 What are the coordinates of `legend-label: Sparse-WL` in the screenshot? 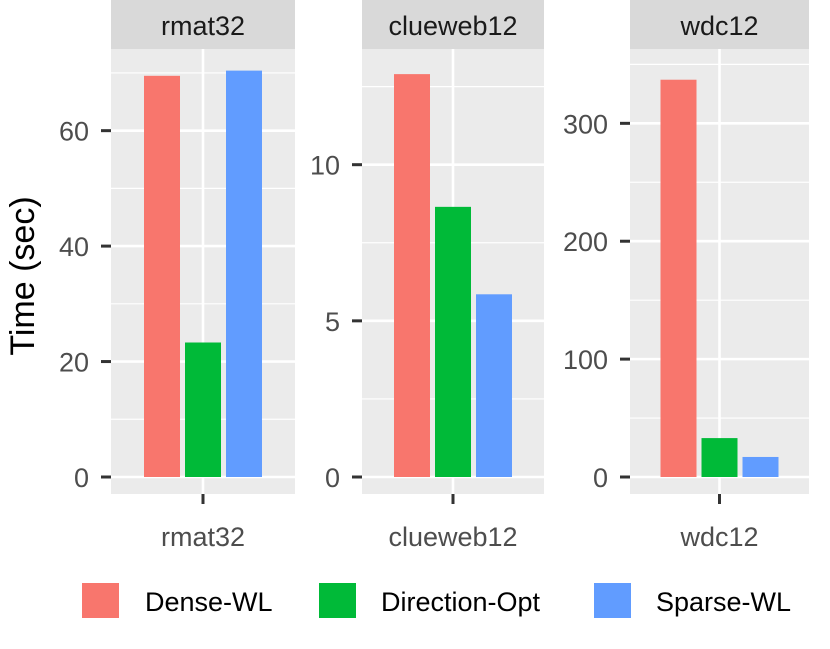 It's located at (723, 602).